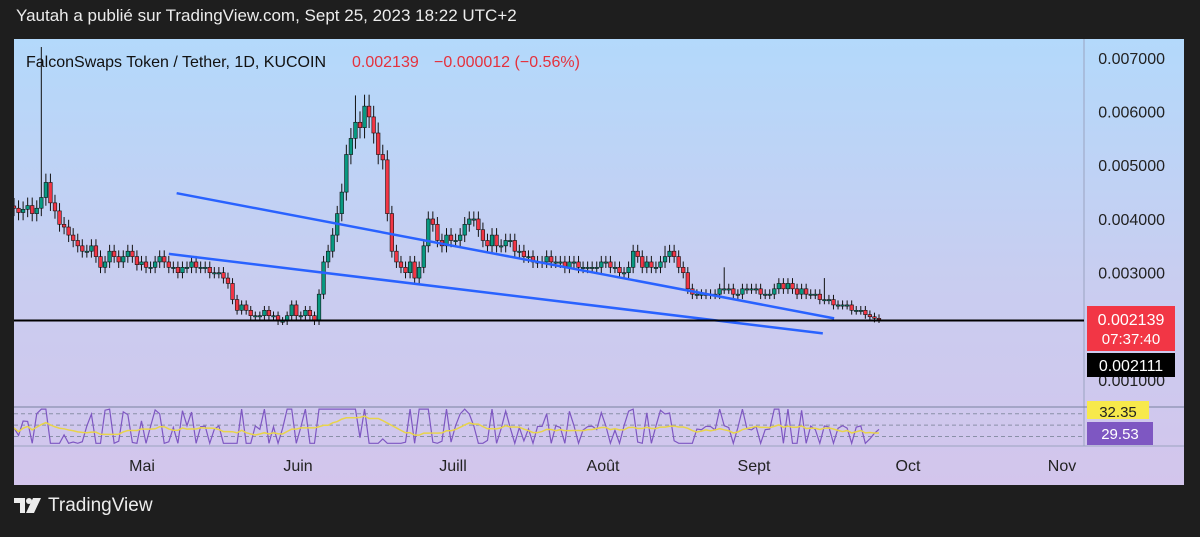 The height and width of the screenshot is (537, 1200). What do you see at coordinates (505, 255) in the screenshot?
I see `wedge-upper-trendline` at bounding box center [505, 255].